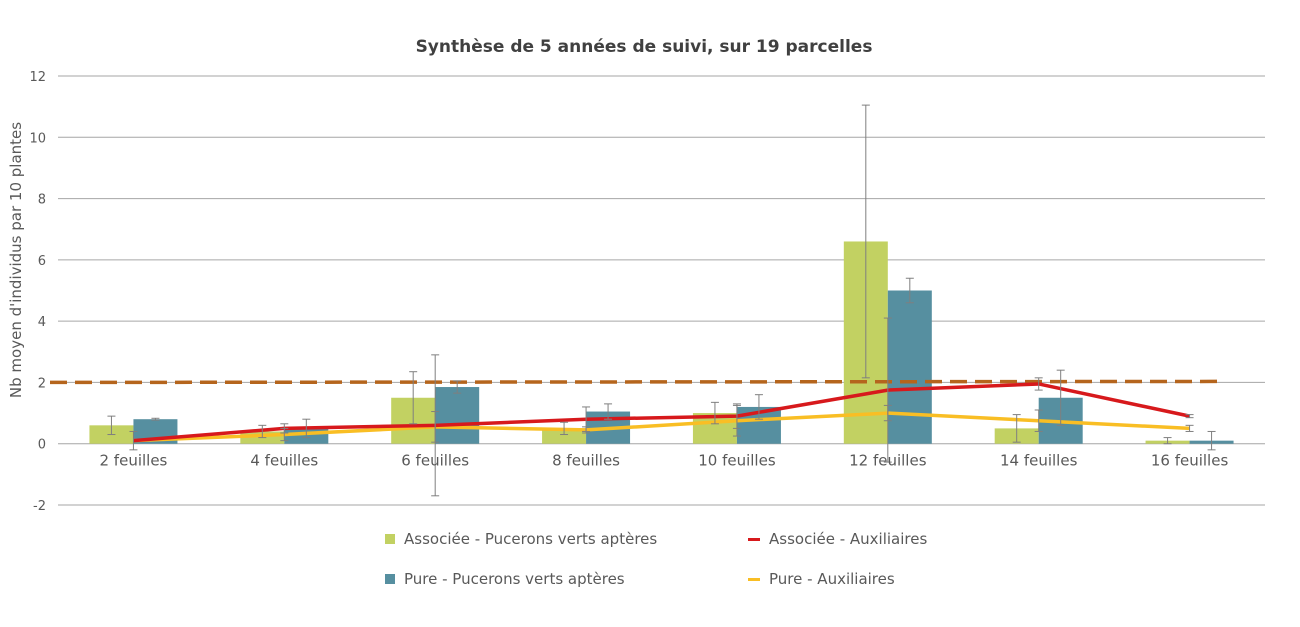  Describe the element at coordinates (1190, 461) in the screenshot. I see `x-tick-label: 16 feuilles` at that location.